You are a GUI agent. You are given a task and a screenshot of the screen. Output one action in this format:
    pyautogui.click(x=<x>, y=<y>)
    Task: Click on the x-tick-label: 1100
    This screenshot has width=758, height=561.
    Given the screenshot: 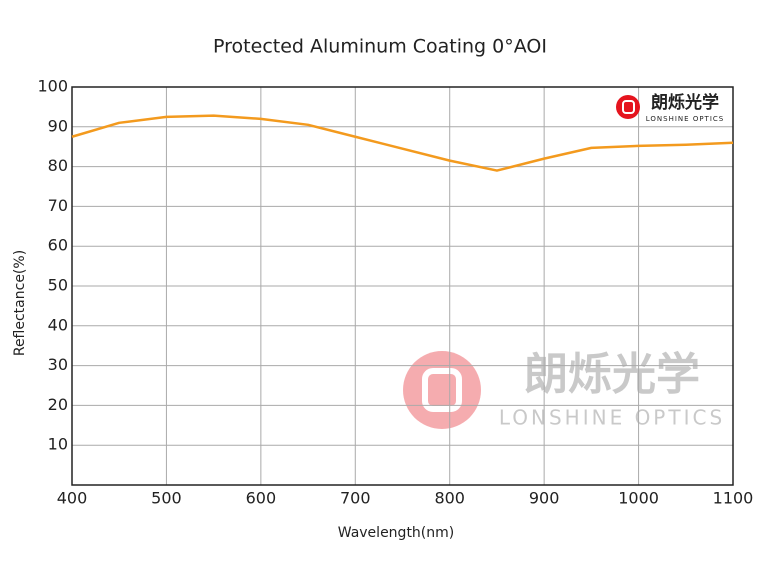 What is the action you would take?
    pyautogui.click(x=733, y=498)
    